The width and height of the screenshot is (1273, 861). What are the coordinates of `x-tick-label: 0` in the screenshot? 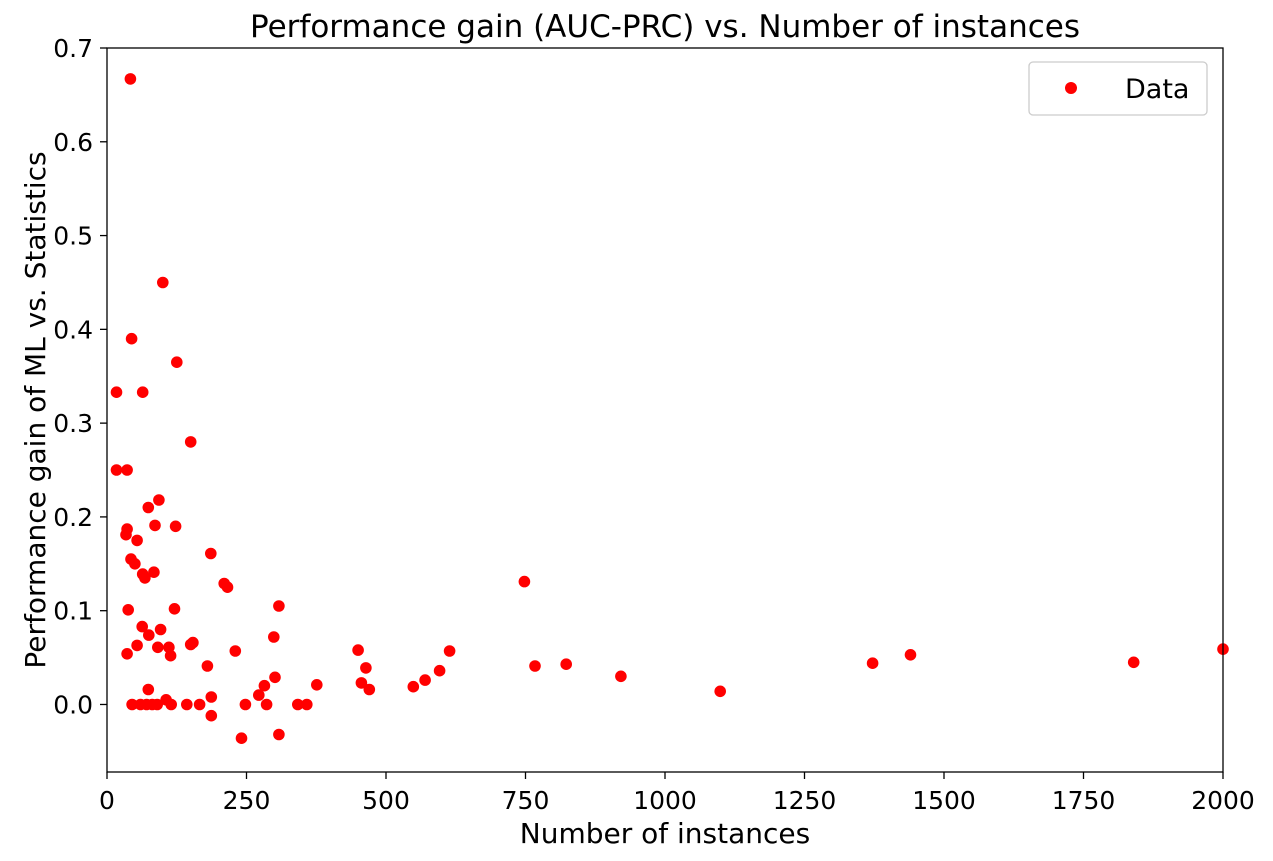 It's located at (107, 800).